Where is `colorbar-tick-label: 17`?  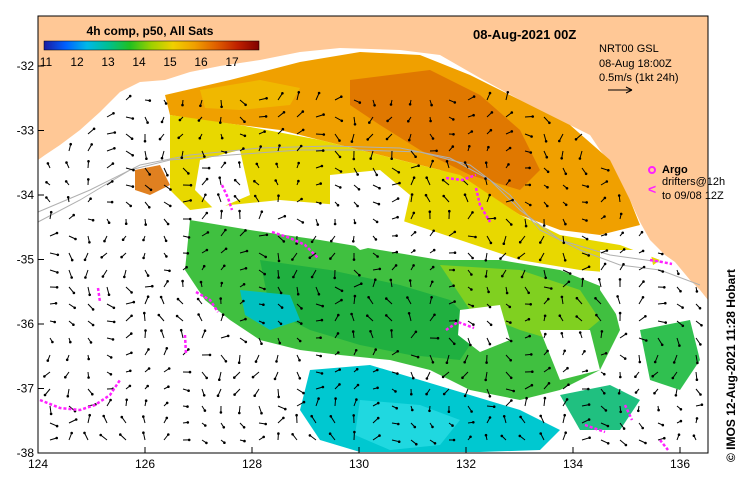
colorbar-tick-label: 17 is located at coordinates (232, 62).